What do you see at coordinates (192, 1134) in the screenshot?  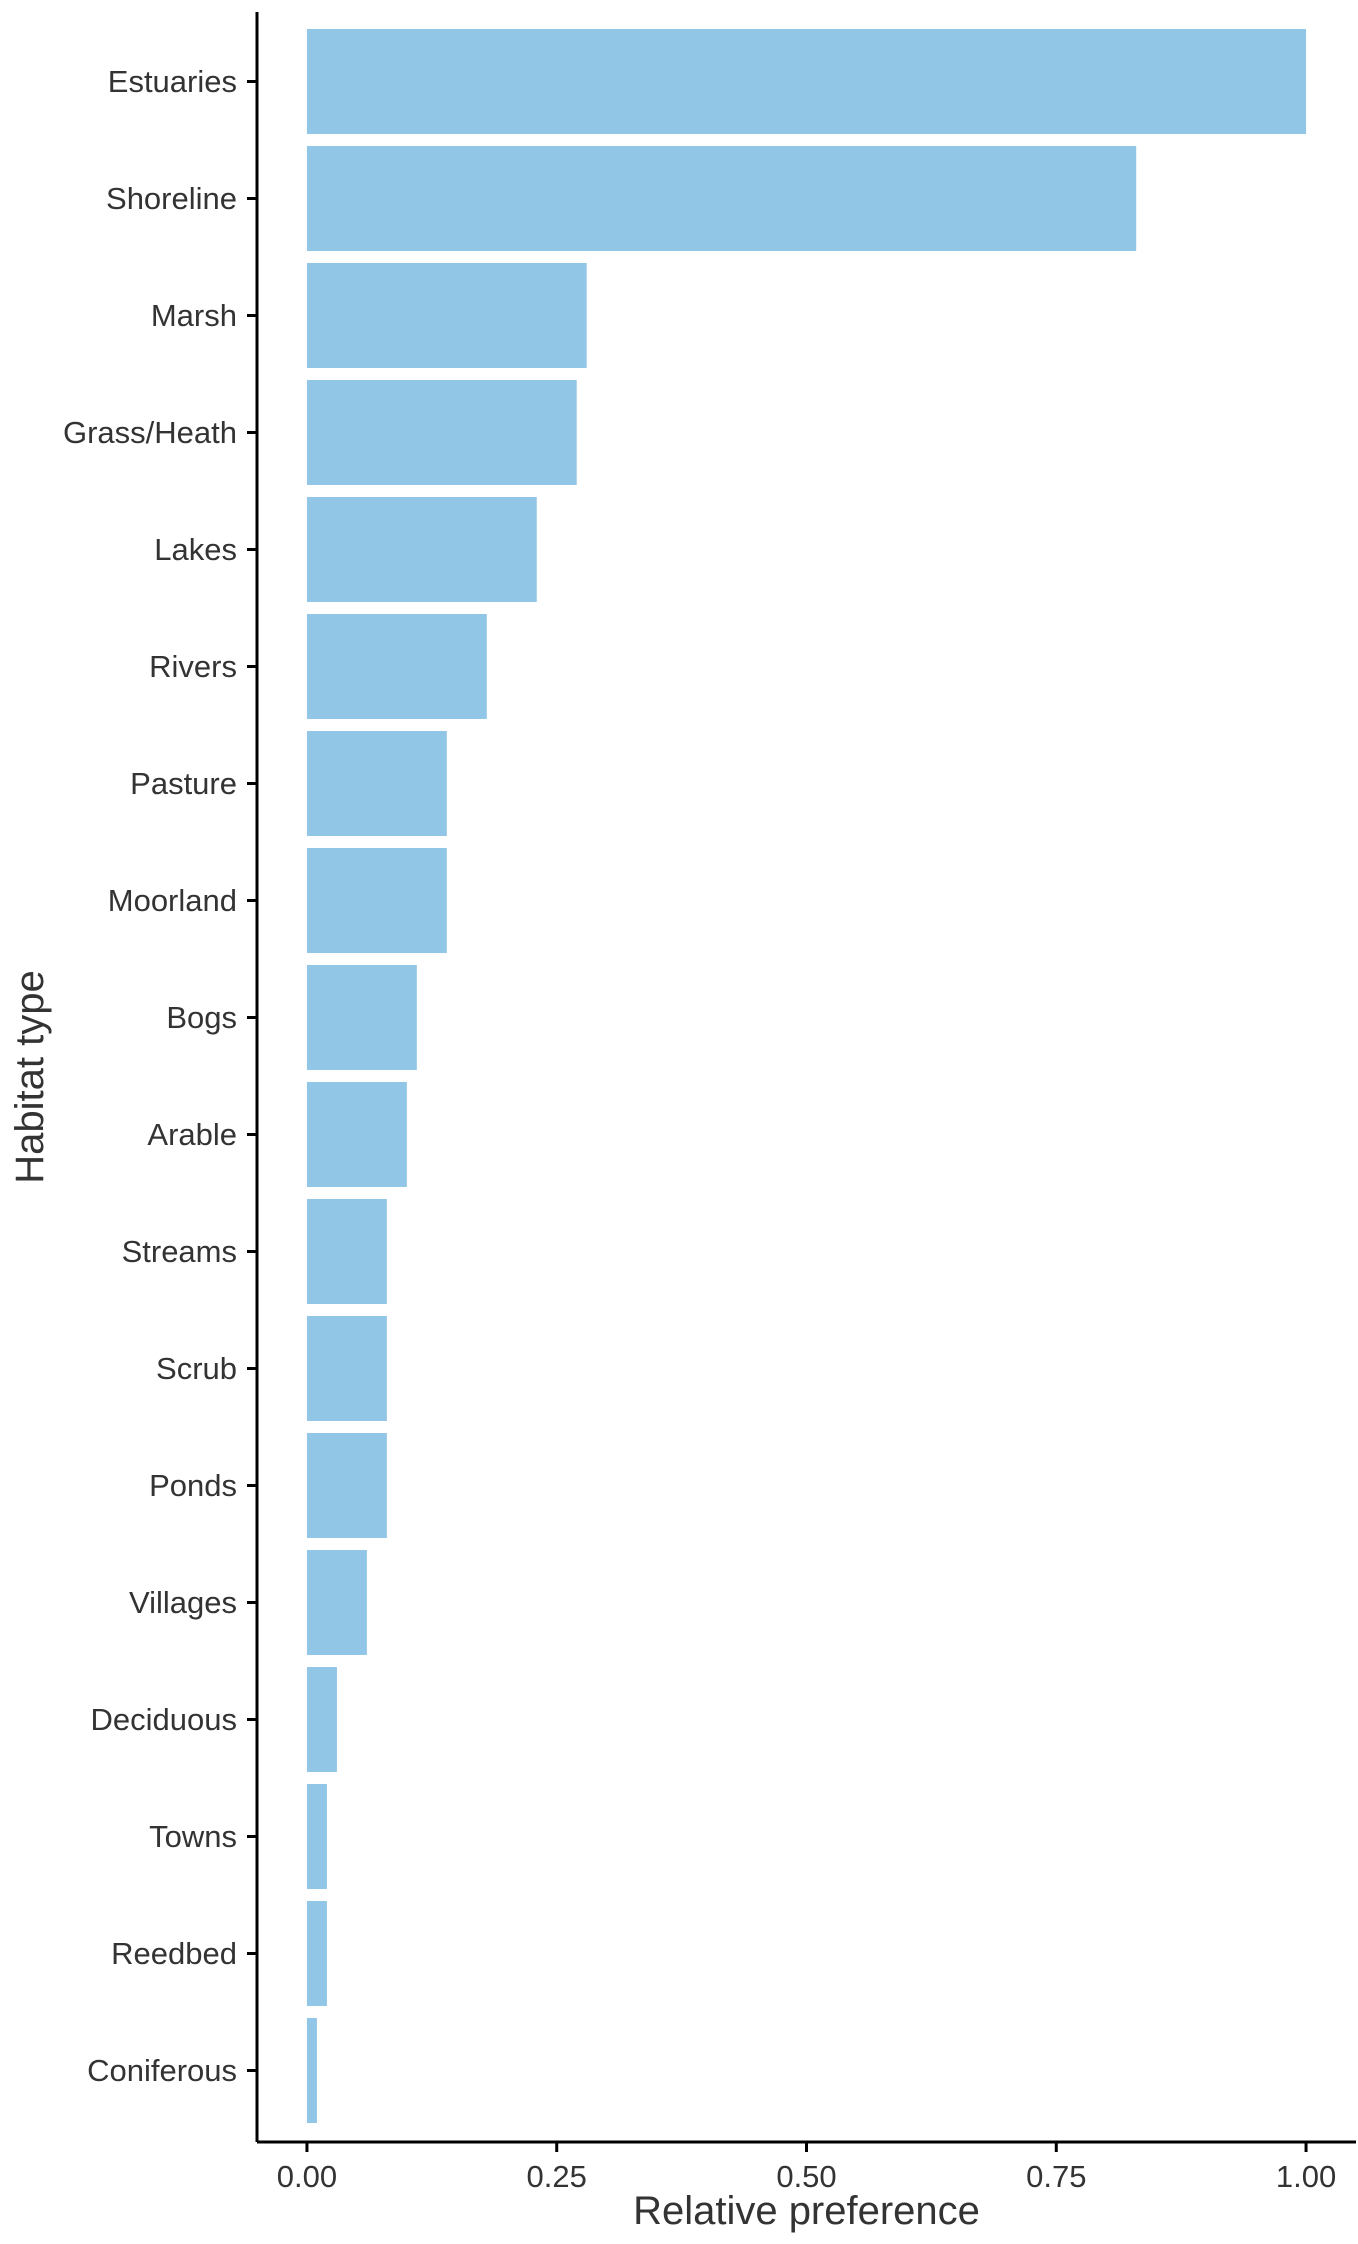 I see `y-tick-label: Arable` at bounding box center [192, 1134].